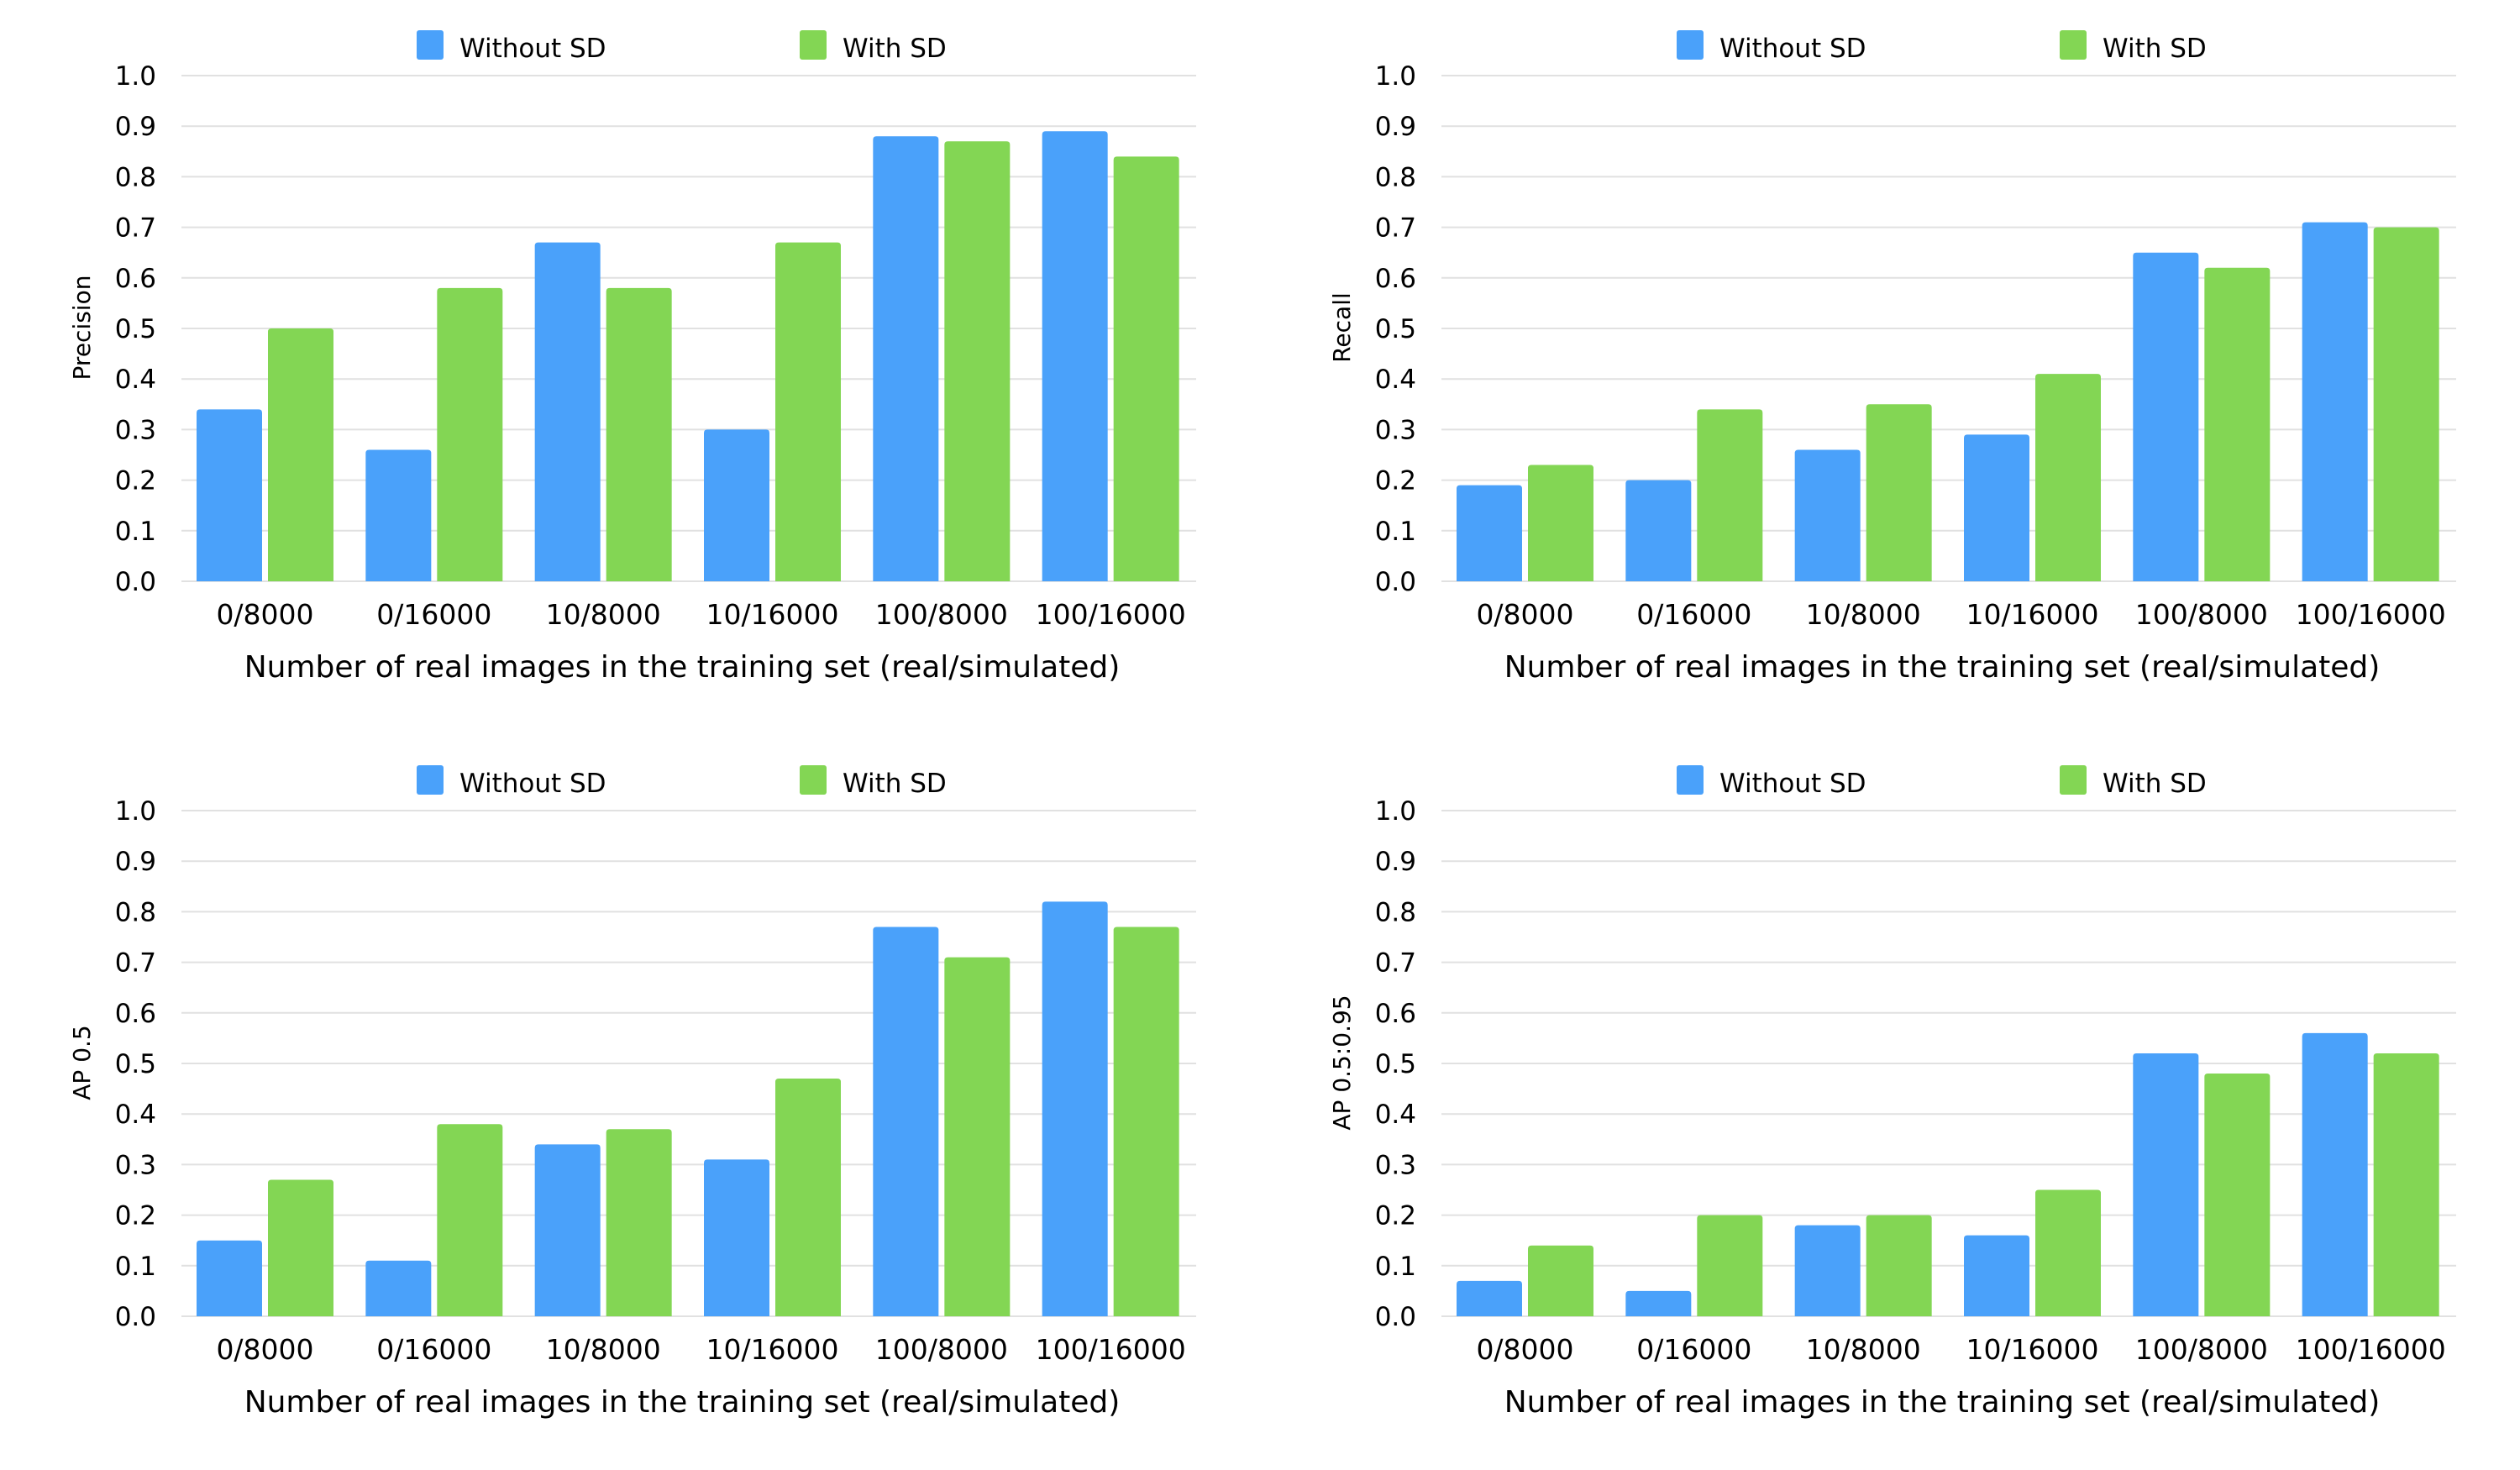 This screenshot has width=2520, height=1470. What do you see at coordinates (532, 49) in the screenshot?
I see `legend-label-without-sd: Without SD` at bounding box center [532, 49].